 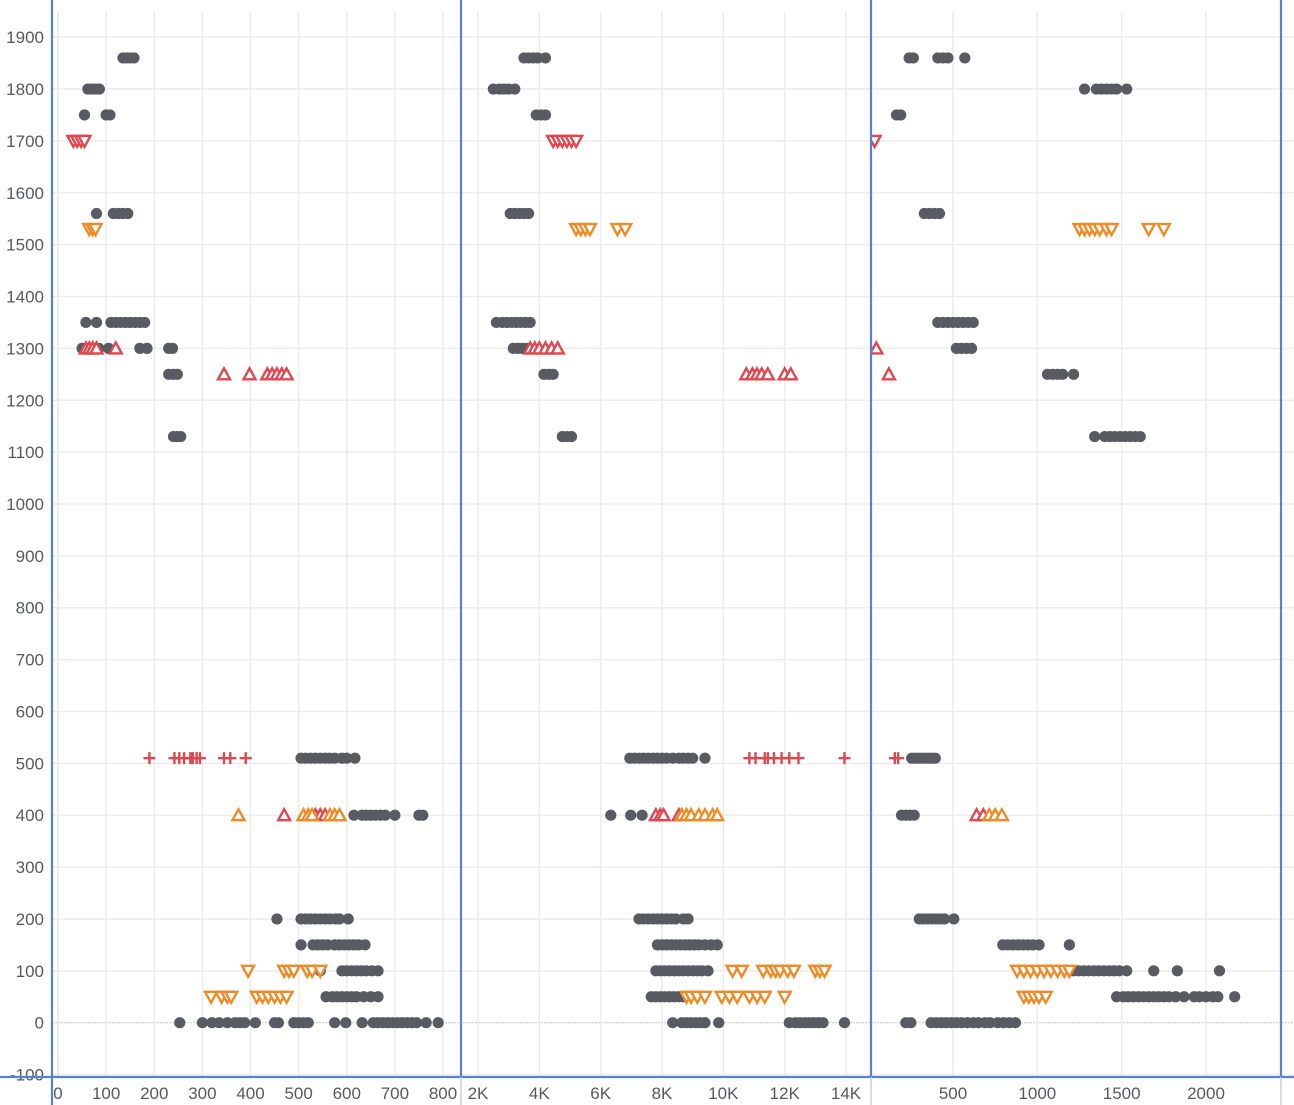 What do you see at coordinates (25, 89) in the screenshot?
I see `y-tick-label: 1800` at bounding box center [25, 89].